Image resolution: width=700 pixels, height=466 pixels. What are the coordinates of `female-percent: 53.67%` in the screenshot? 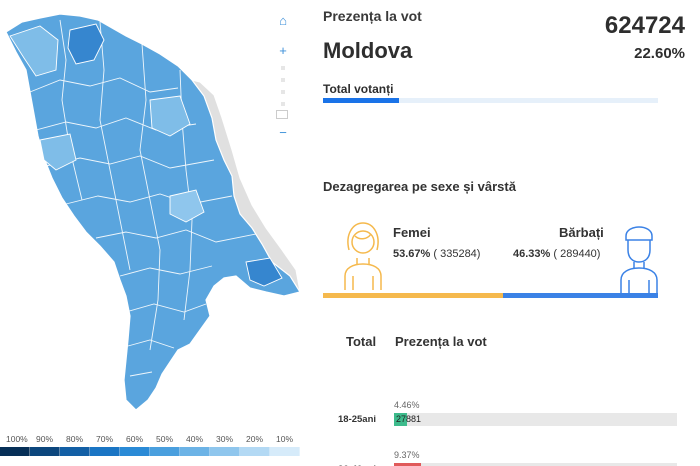 It's located at (412, 254).